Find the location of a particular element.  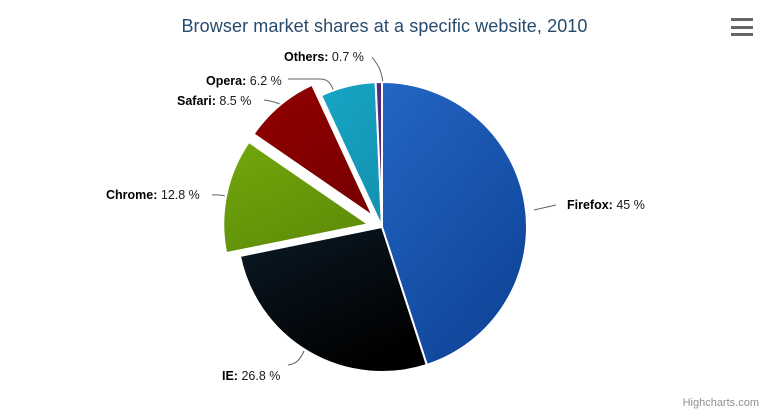

pie-slice-firefox is located at coordinates (454, 223).